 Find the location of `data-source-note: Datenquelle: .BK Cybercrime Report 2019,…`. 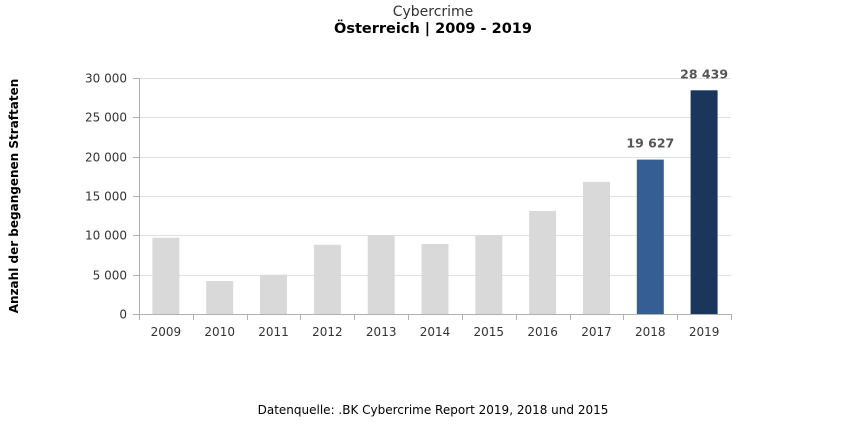

data-source-note: Datenquelle: .BK Cybercrime Report 2019,… is located at coordinates (433, 410).